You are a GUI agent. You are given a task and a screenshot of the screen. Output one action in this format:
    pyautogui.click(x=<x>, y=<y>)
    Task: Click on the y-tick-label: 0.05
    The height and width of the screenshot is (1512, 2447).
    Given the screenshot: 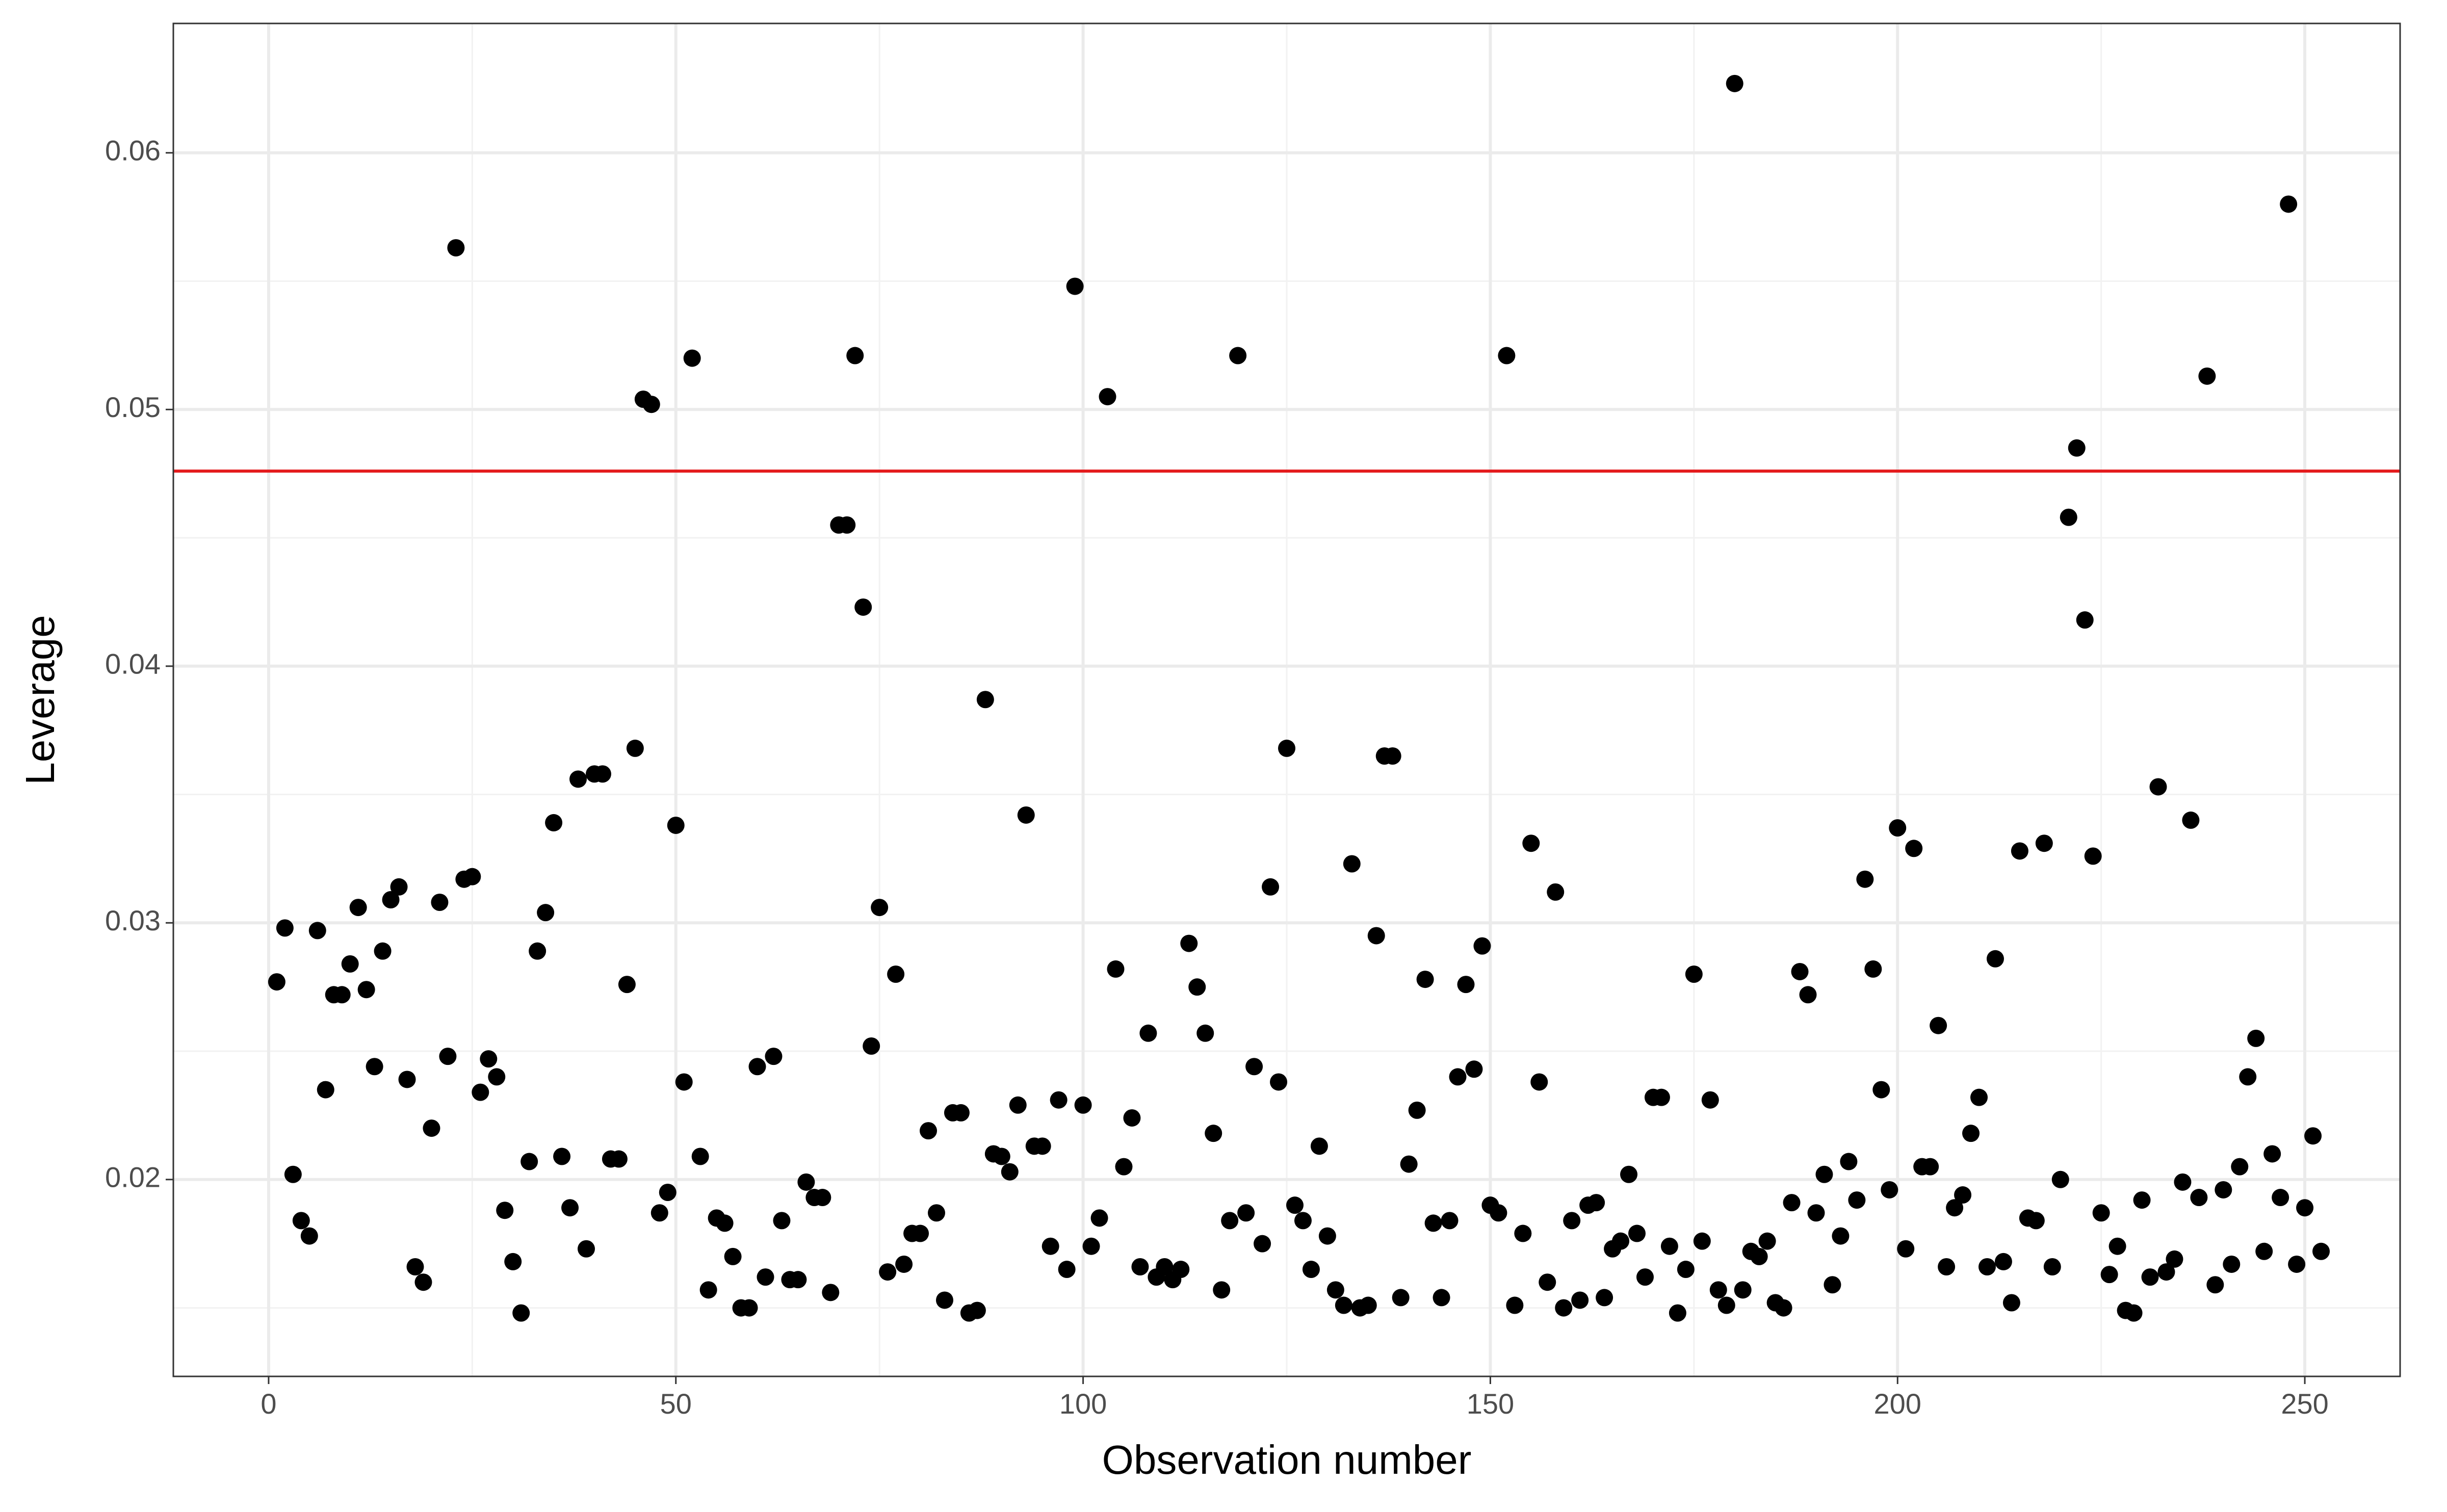 What is the action you would take?
    pyautogui.click(x=133, y=407)
    